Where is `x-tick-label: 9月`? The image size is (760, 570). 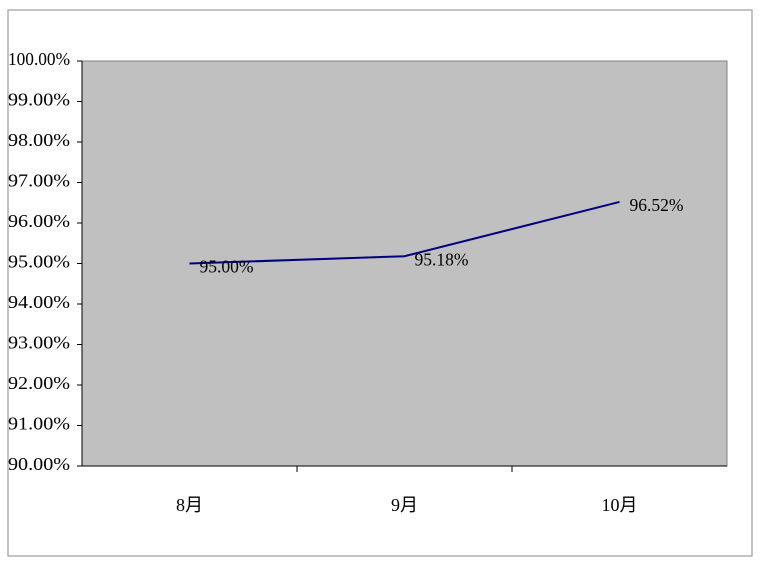 x-tick-label: 9月 is located at coordinates (404, 505).